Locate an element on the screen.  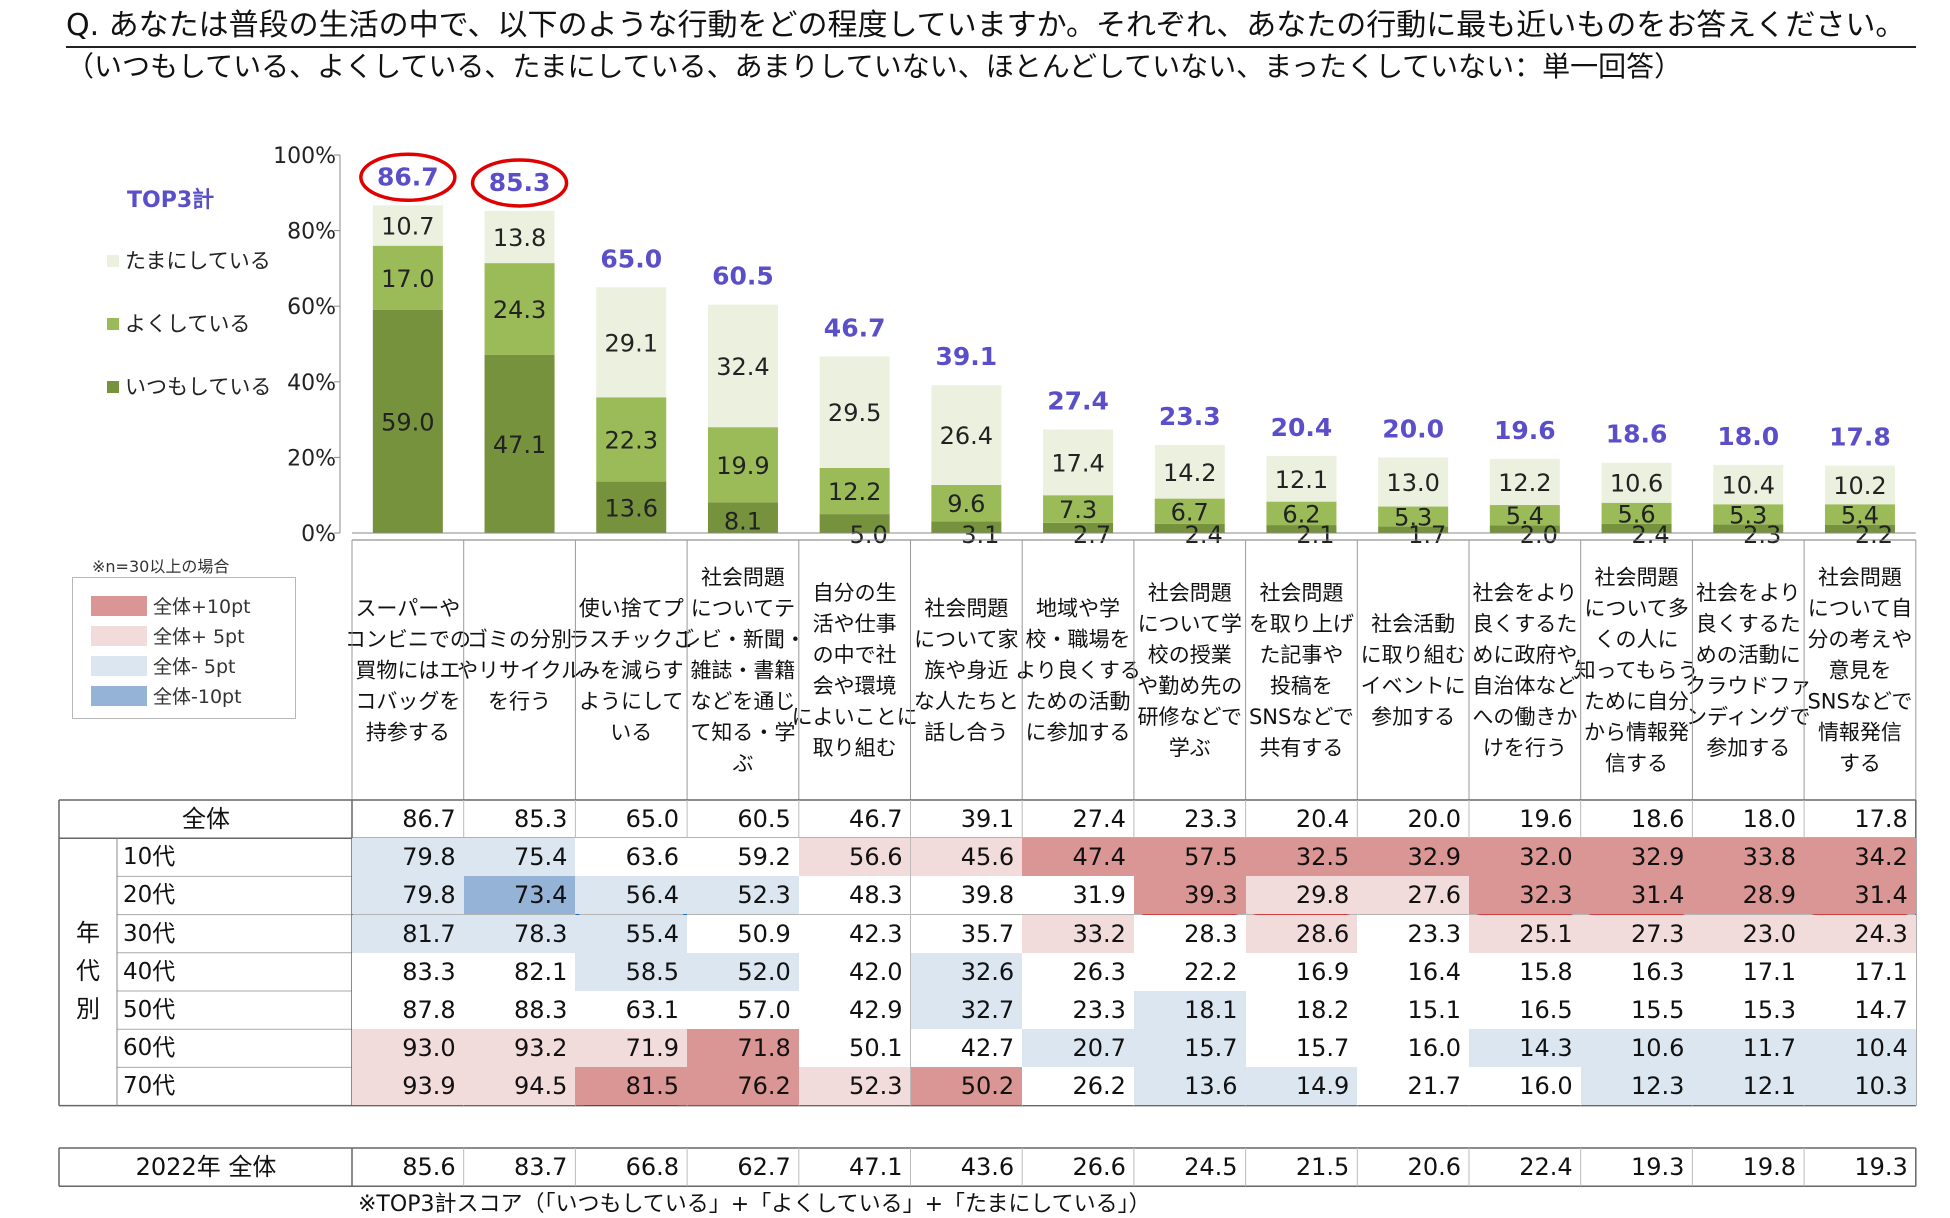
category-label: や勤め先の is located at coordinates (1189, 686).